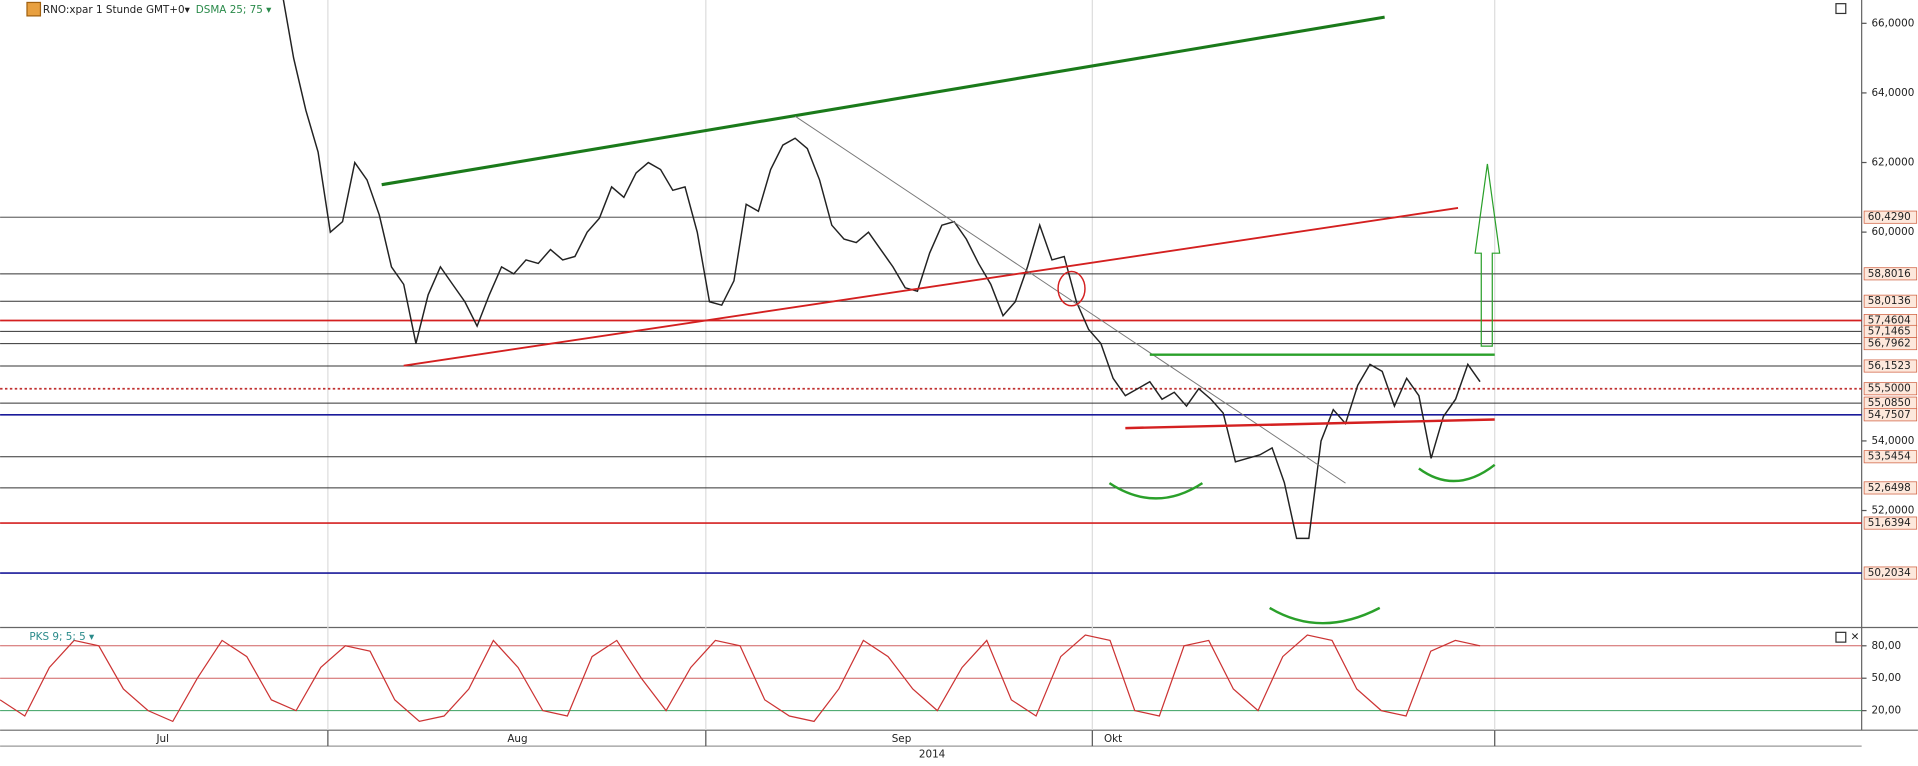 The image size is (1918, 766). I want to click on level-label: 55,5000, so click(1889, 389).